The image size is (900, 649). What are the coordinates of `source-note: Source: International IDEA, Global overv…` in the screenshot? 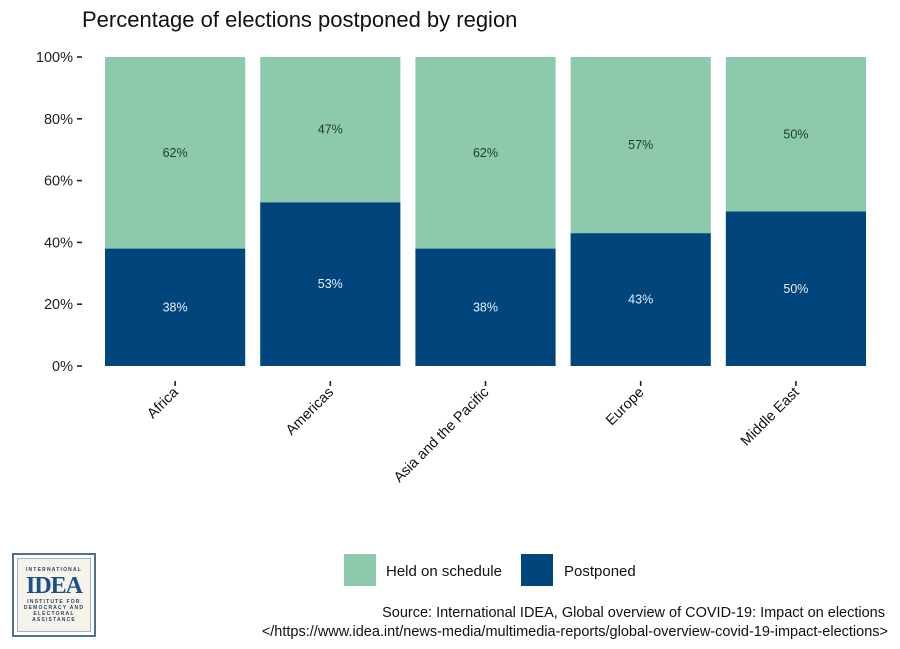 It's located at (575, 622).